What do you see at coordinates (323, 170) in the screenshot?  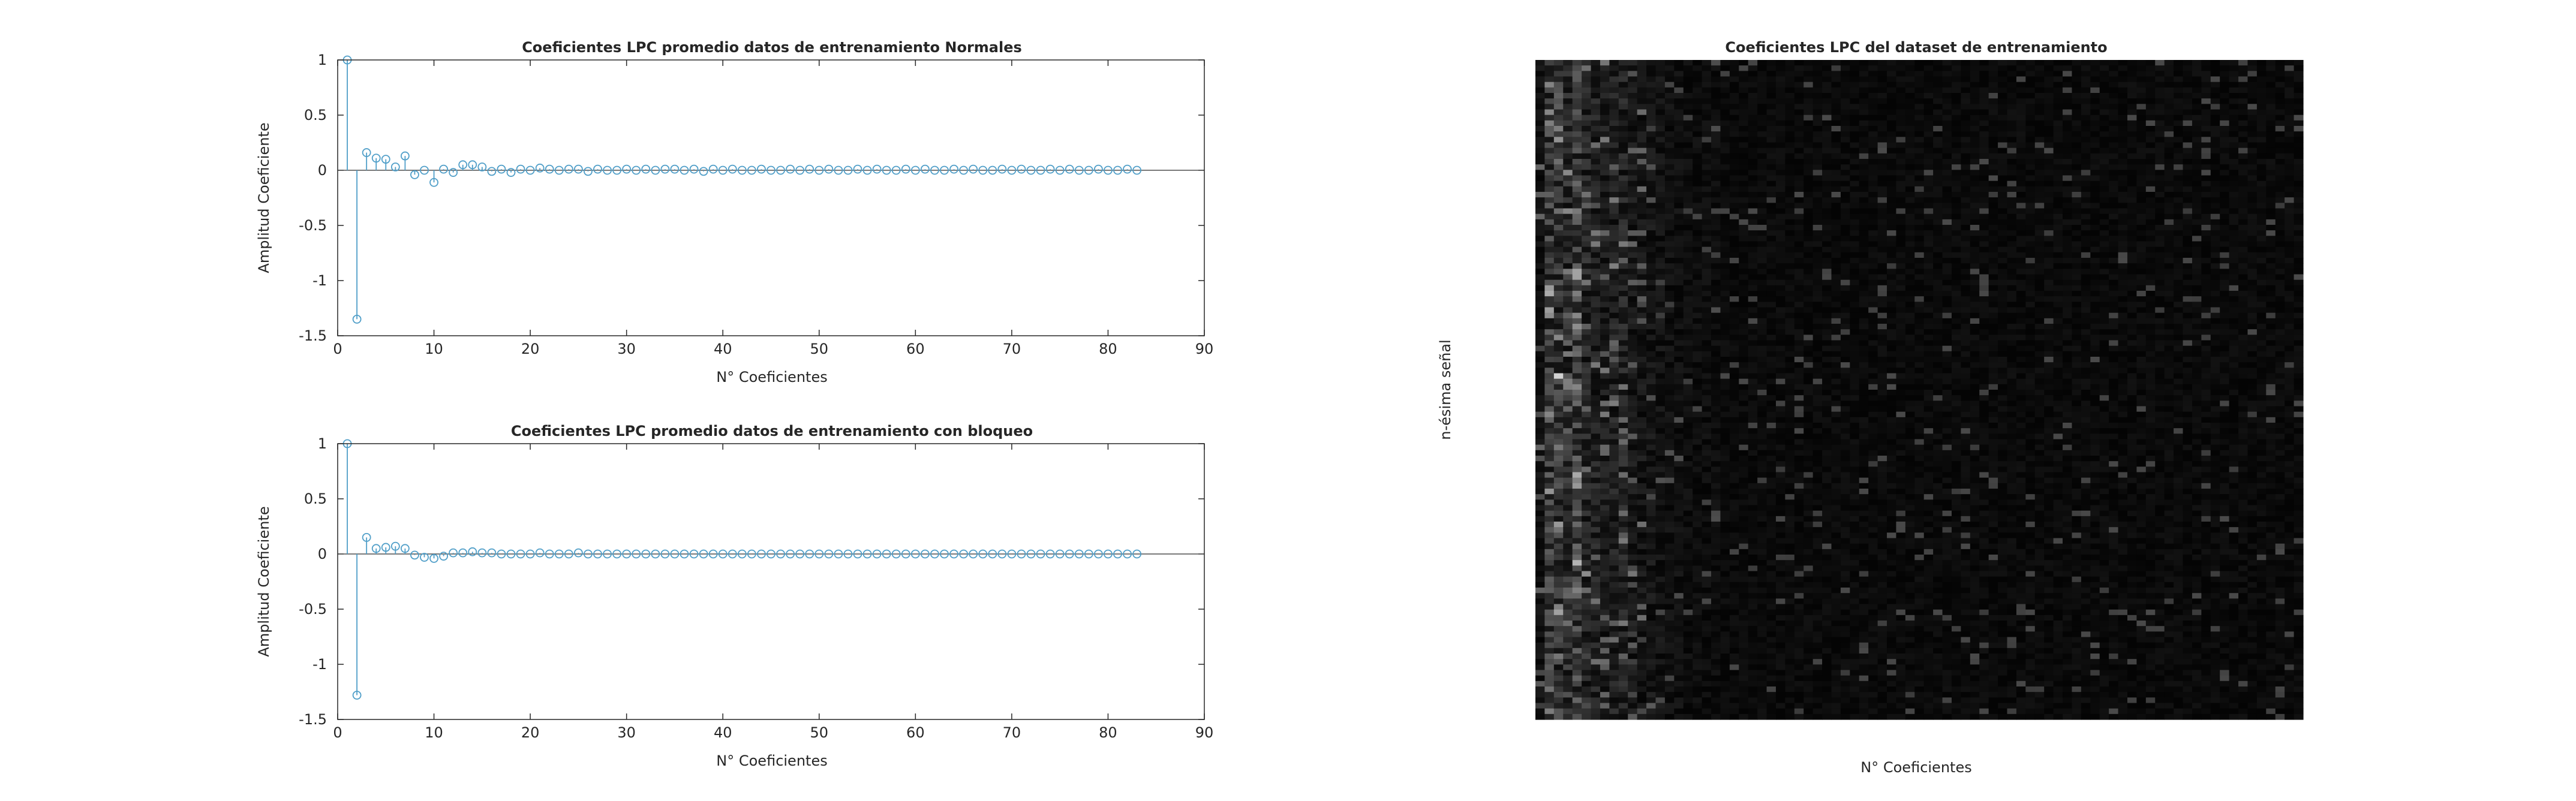 I see `y-tick-label: 0` at bounding box center [323, 170].